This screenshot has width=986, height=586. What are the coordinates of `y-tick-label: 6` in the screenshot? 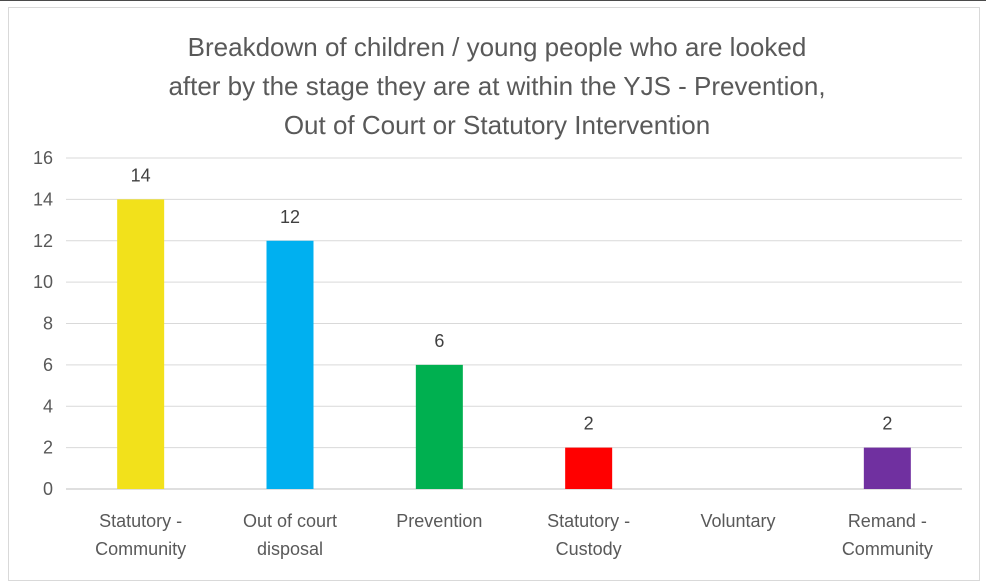 It's located at (48, 365).